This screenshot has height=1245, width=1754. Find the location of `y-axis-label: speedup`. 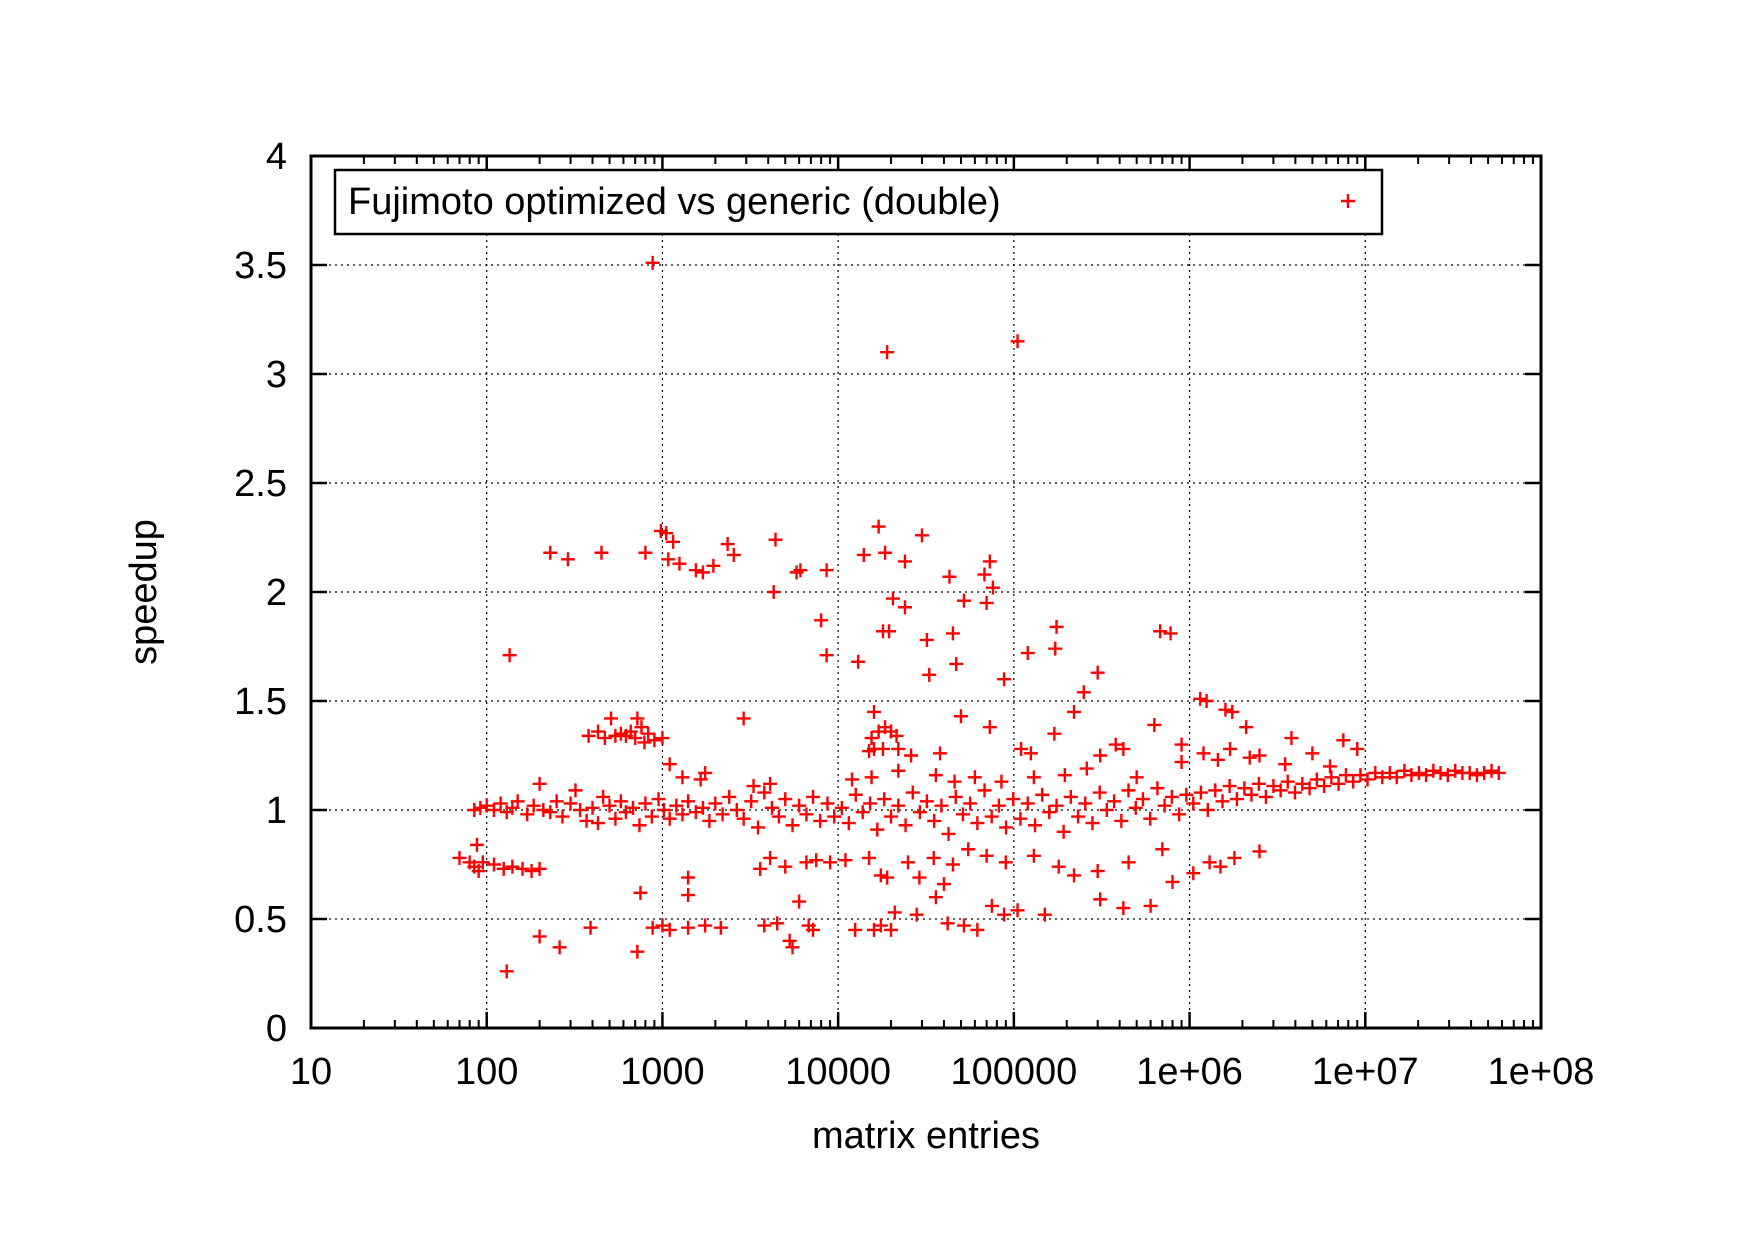

y-axis-label: speedup is located at coordinates (144, 592).